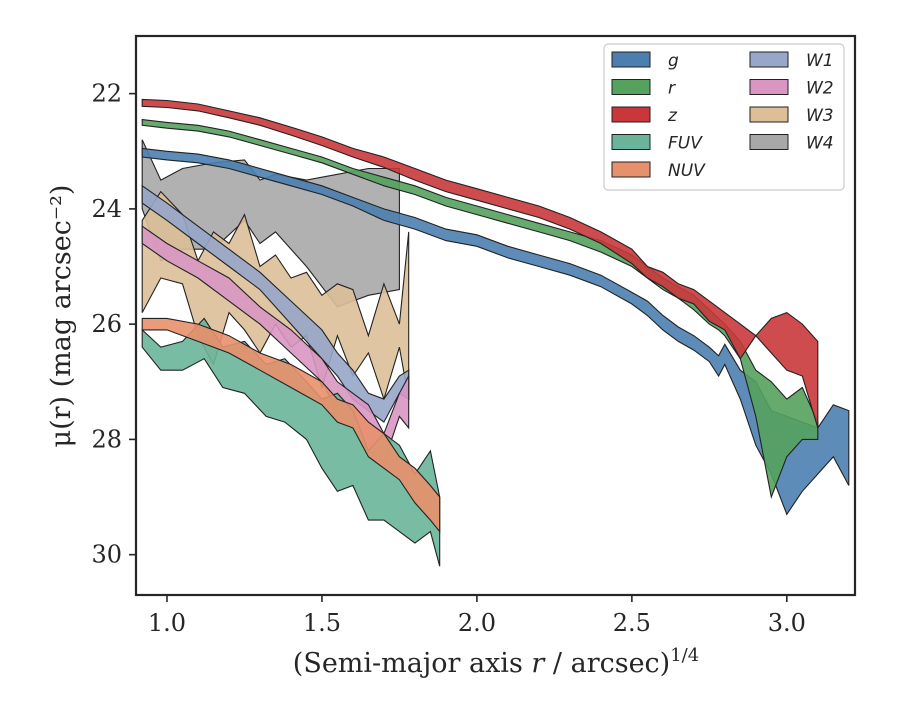 Image resolution: width=900 pixels, height=705 pixels. I want to click on legend-swatch-nuv, so click(631, 169).